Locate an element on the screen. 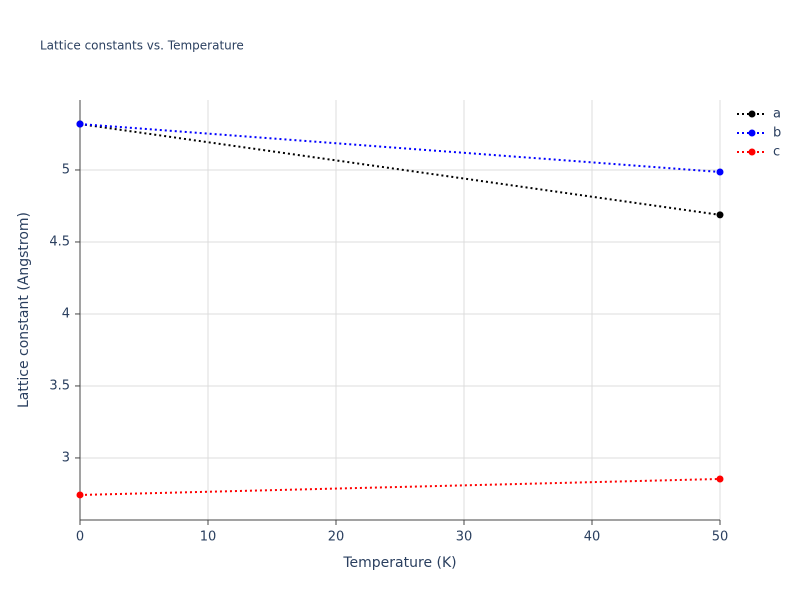 This screenshot has width=800, height=600. legend-label: a is located at coordinates (777, 114).